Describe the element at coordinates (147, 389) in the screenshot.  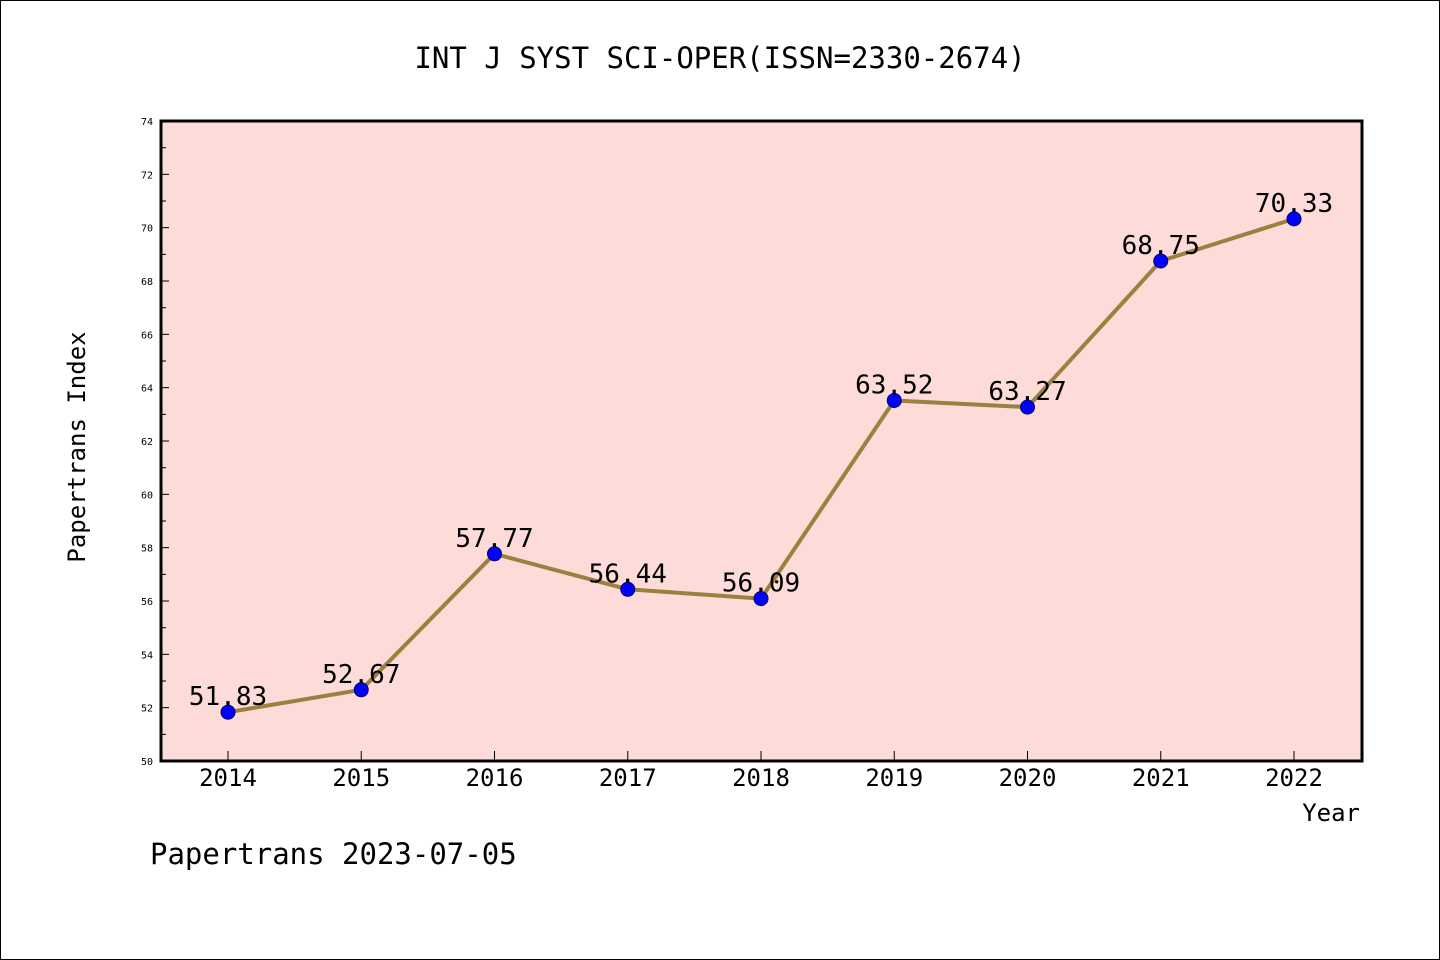
I see `y-tick-label: 64` at that location.